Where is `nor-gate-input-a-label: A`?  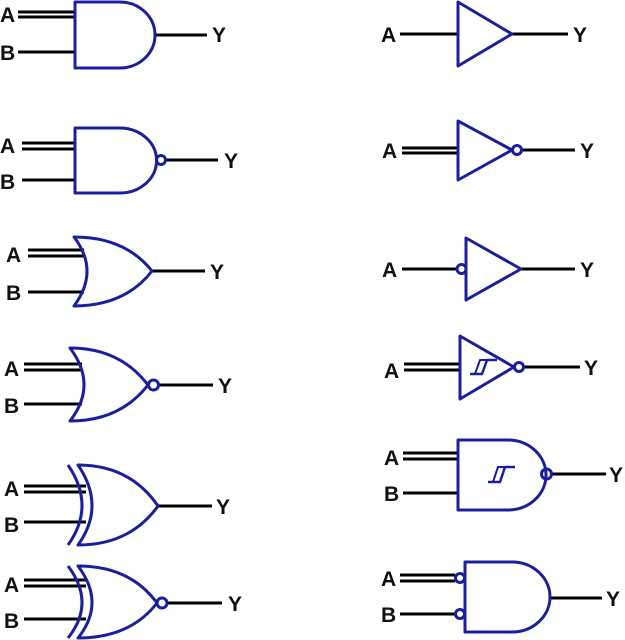 nor-gate-input-a-label: A is located at coordinates (11, 369).